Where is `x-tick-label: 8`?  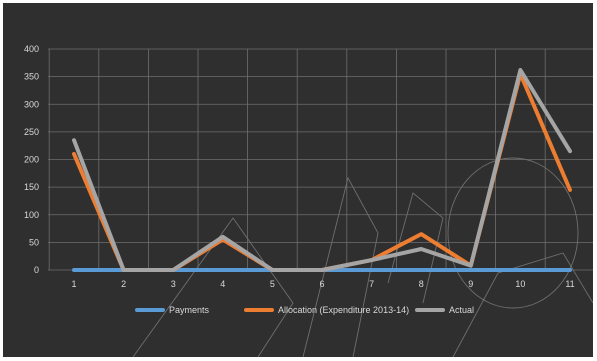 x-tick-label: 8 is located at coordinates (421, 284).